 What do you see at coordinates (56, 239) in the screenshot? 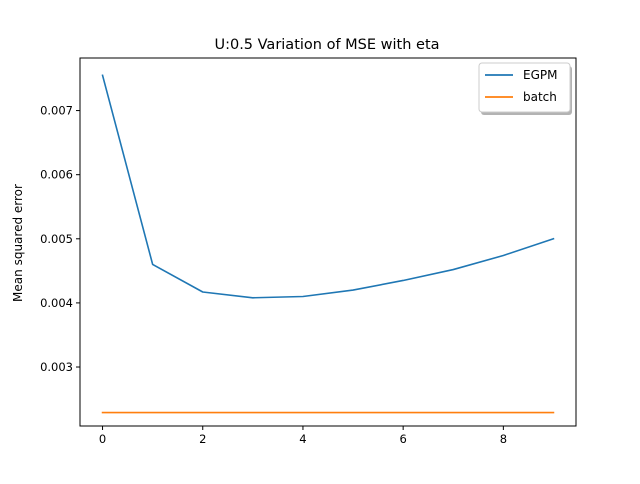
I see `y-tick-label: 0.005` at bounding box center [56, 239].